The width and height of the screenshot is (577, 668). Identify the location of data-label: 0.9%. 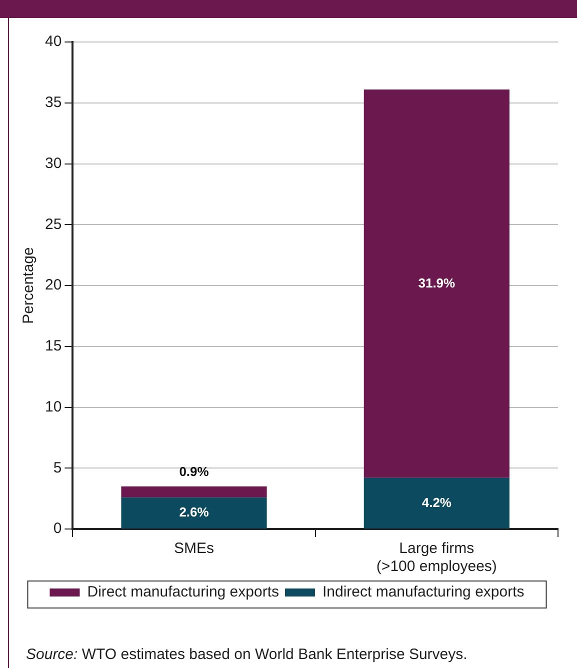
(194, 471).